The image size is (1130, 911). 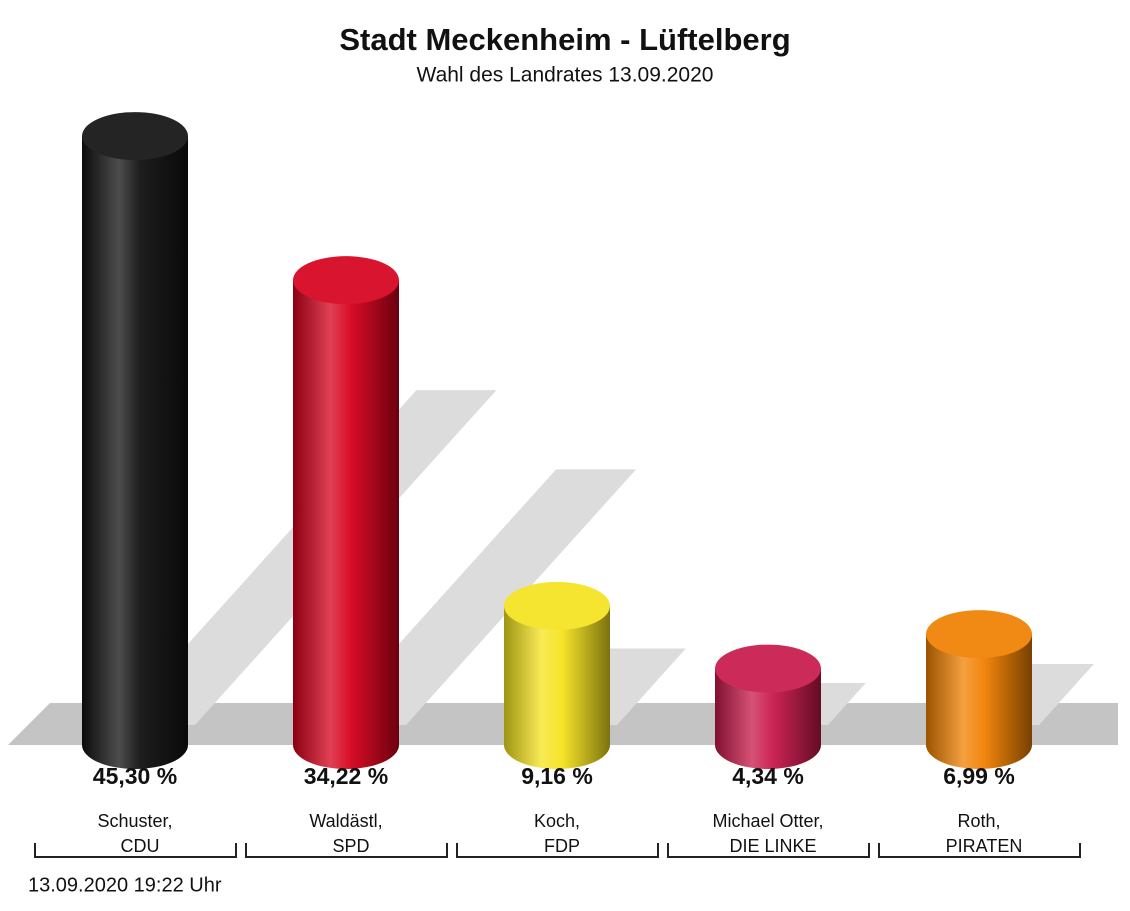 What do you see at coordinates (125, 885) in the screenshot?
I see `timestamp: 13.09.2020 19:22 Uhr` at bounding box center [125, 885].